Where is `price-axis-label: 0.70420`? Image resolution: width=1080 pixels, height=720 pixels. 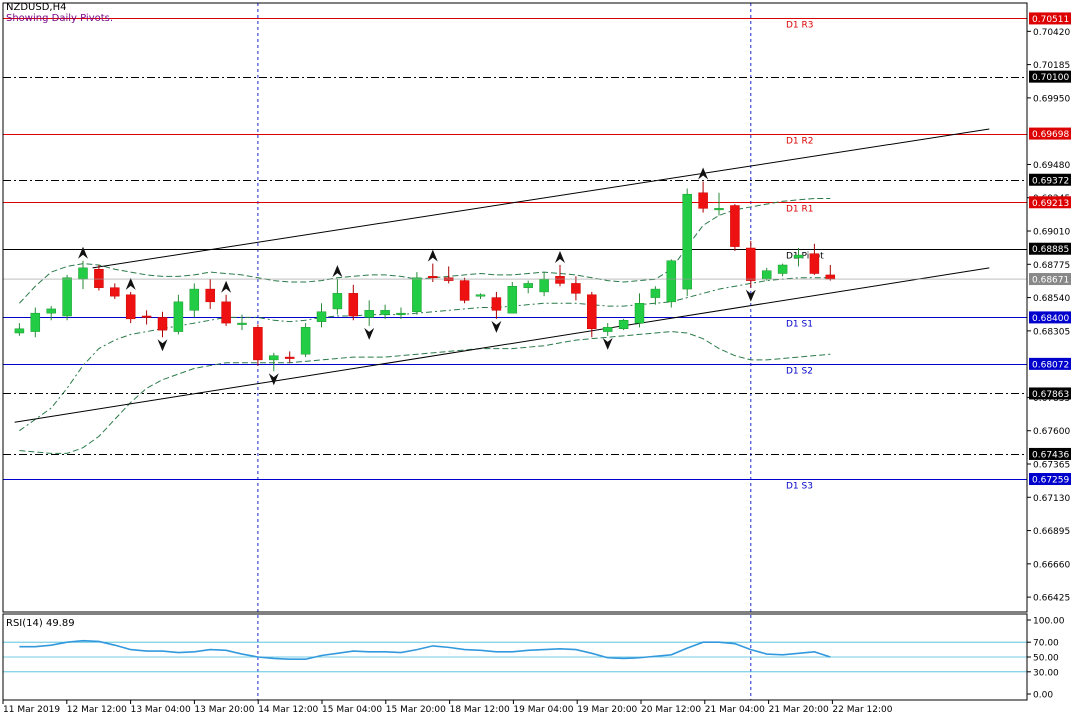 price-axis-label: 0.70420 is located at coordinates (1051, 33).